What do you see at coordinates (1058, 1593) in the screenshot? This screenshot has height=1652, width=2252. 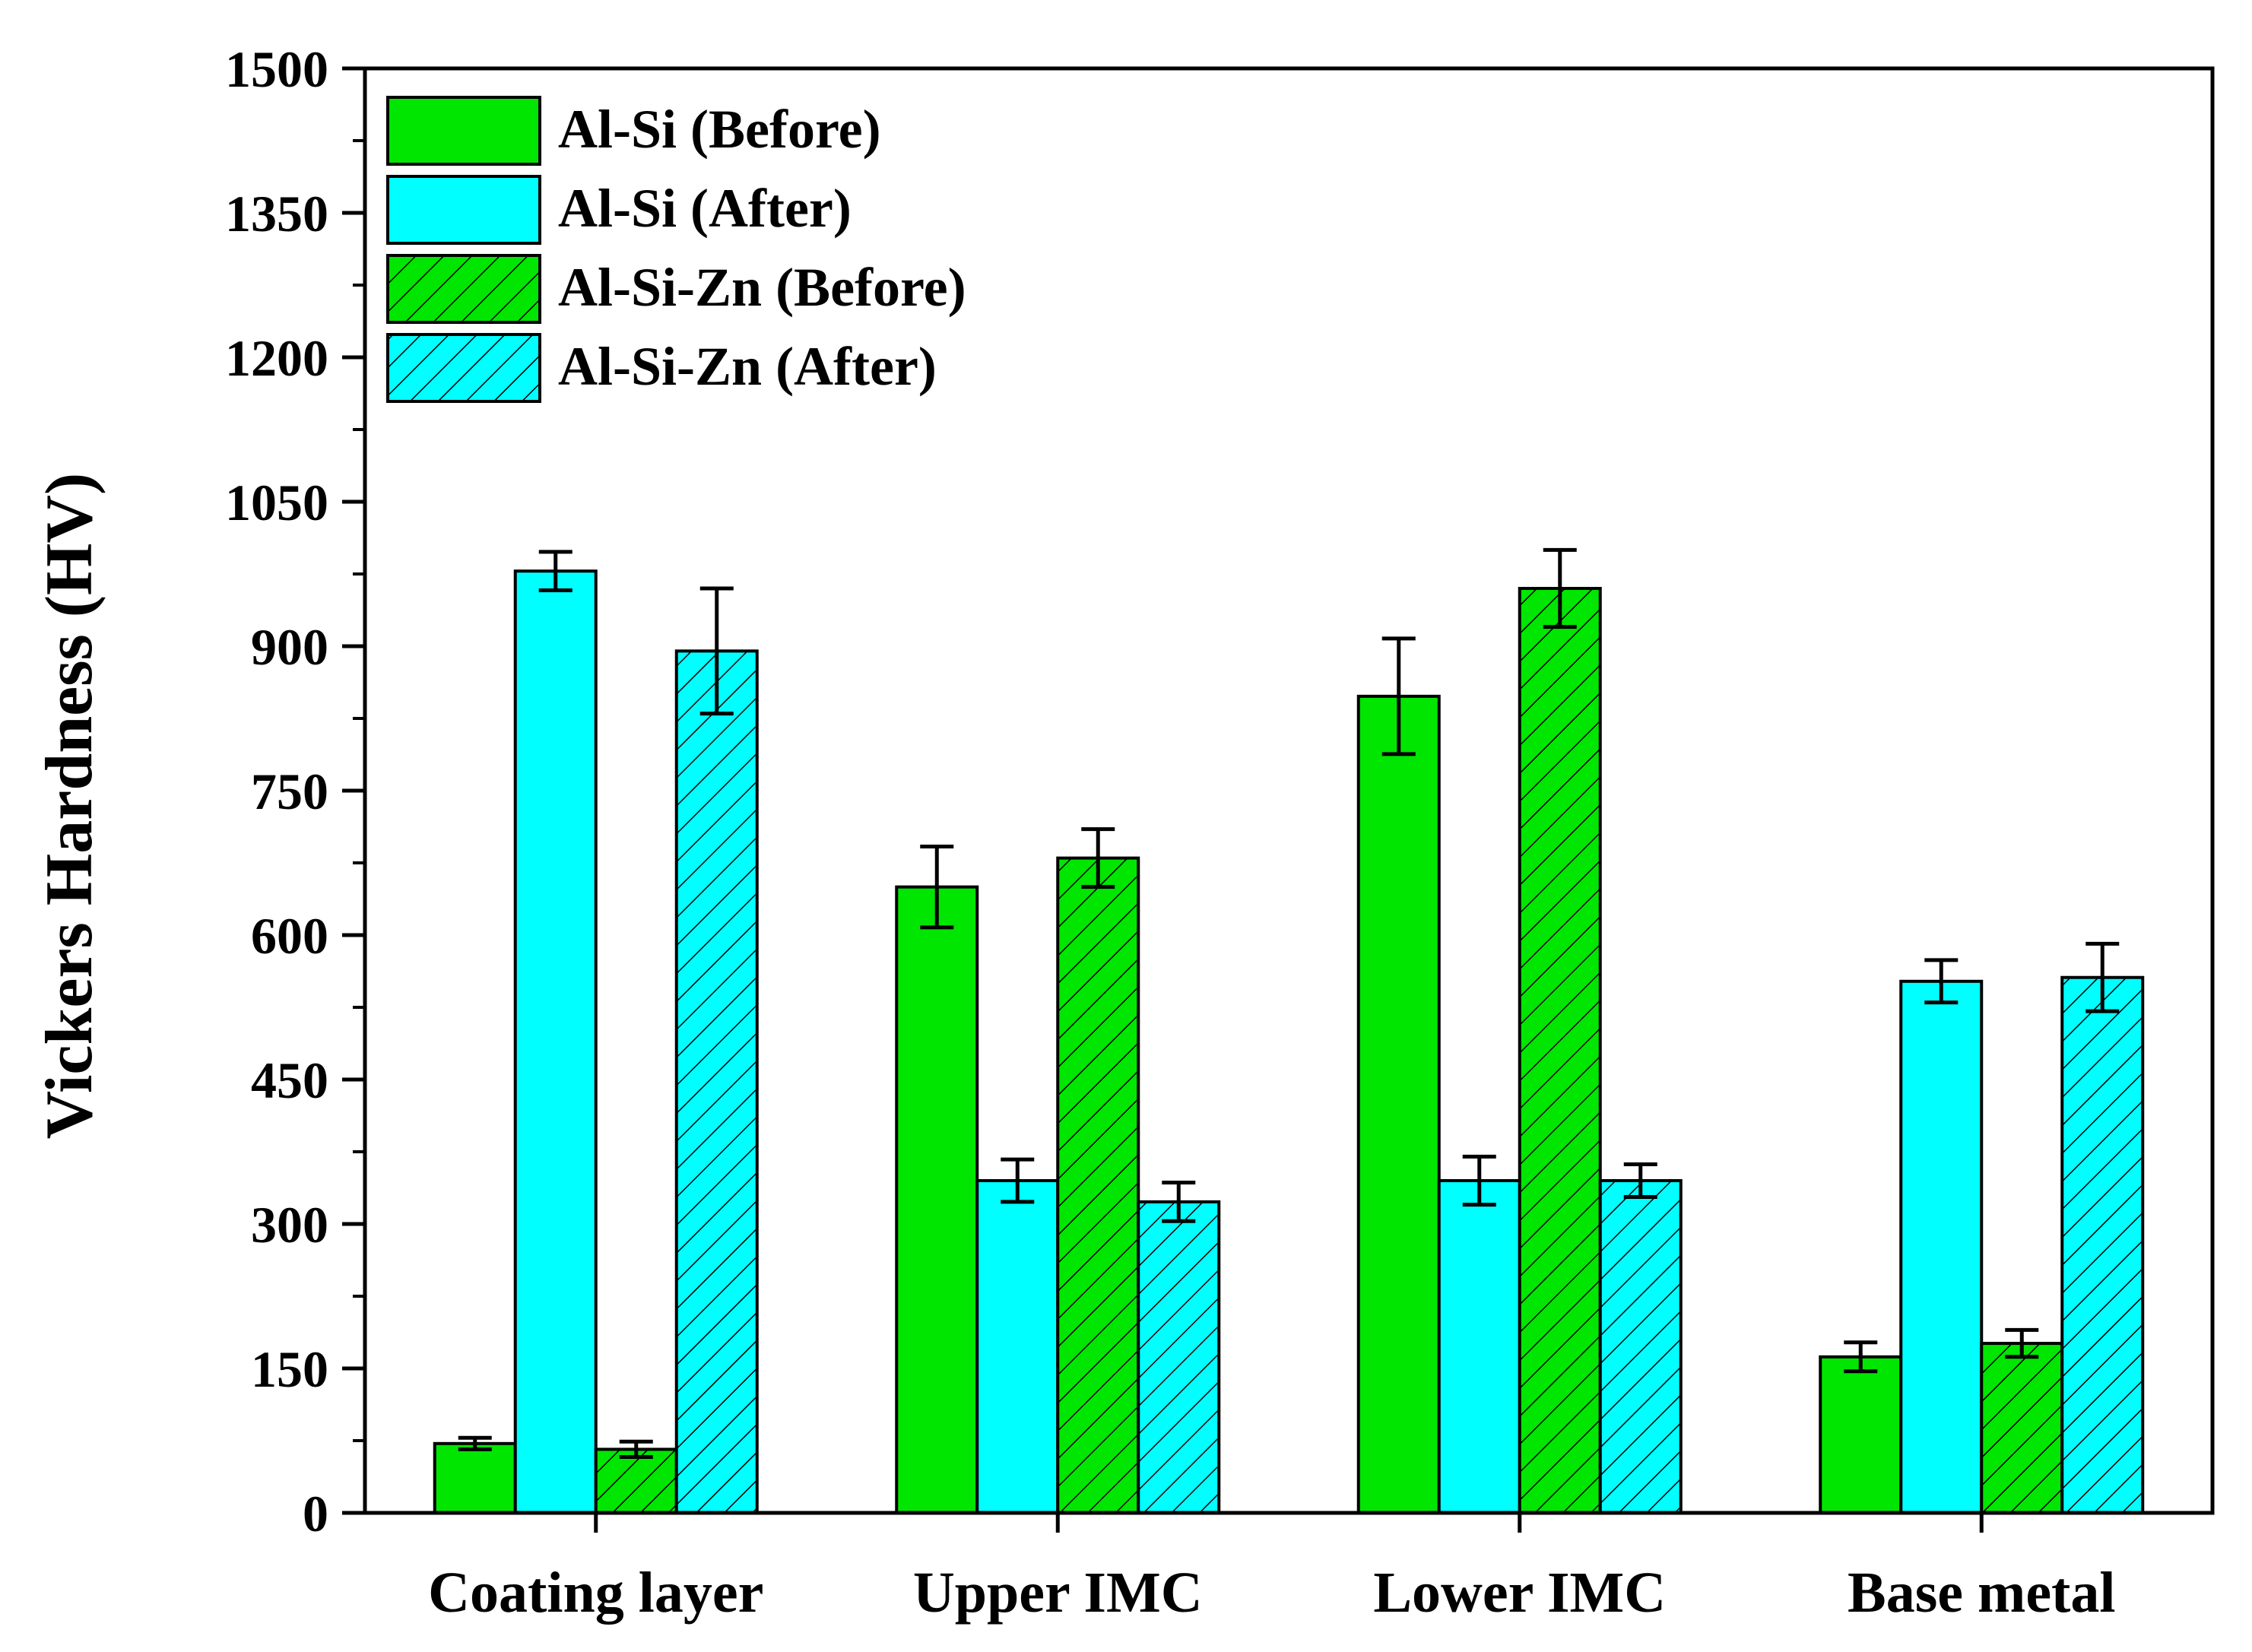 I see `x-tick-label-1: Upper IMC` at bounding box center [1058, 1593].